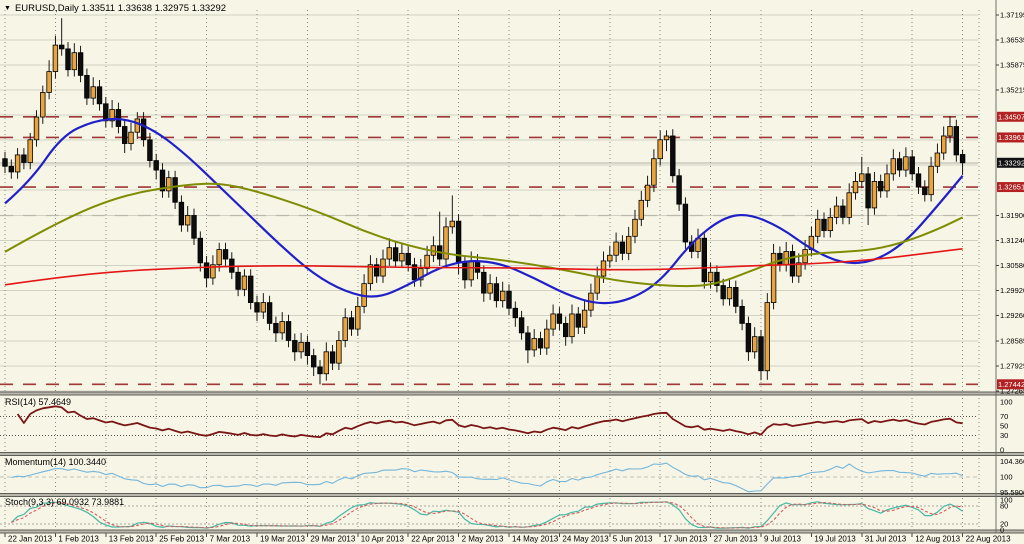  I want to click on axis-label: 104.3661, so click(1012, 461).